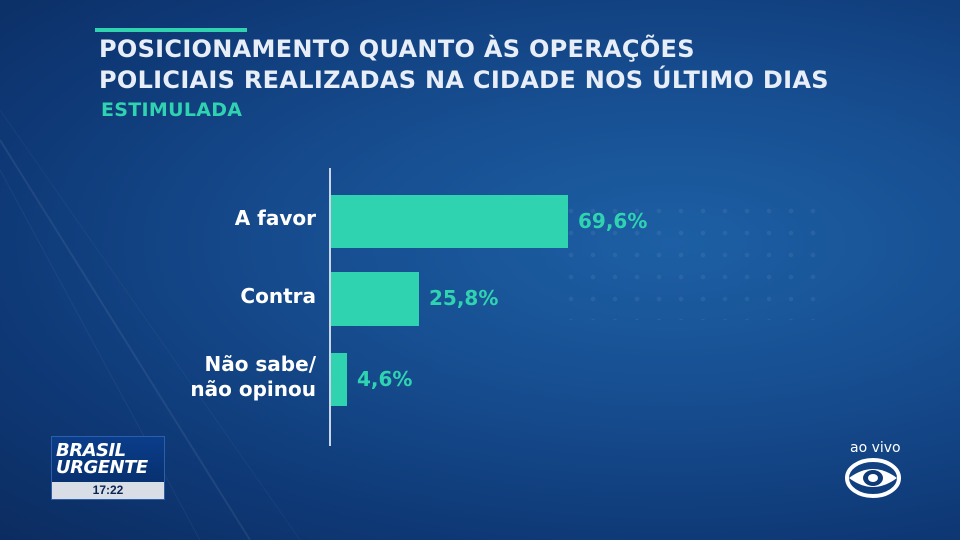  What do you see at coordinates (613, 220) in the screenshot?
I see `value-label-0: 69,6%` at bounding box center [613, 220].